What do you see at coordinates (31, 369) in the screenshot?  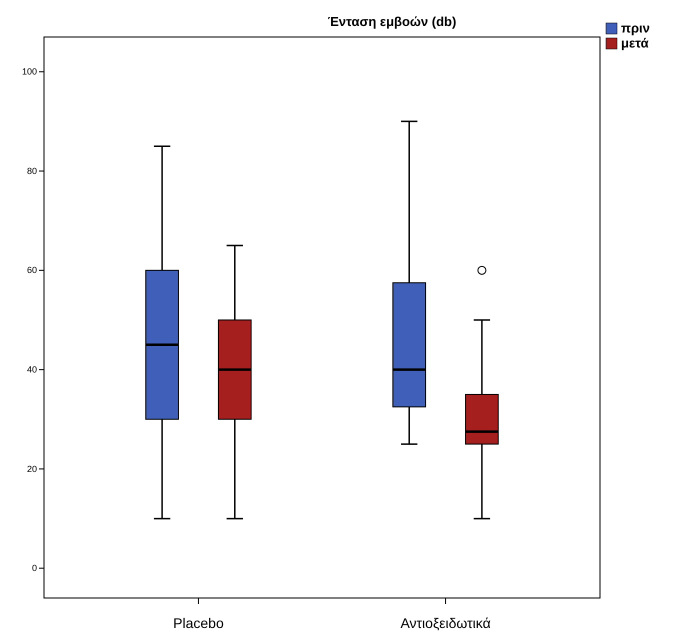 I see `y-tick-label: 40` at bounding box center [31, 369].